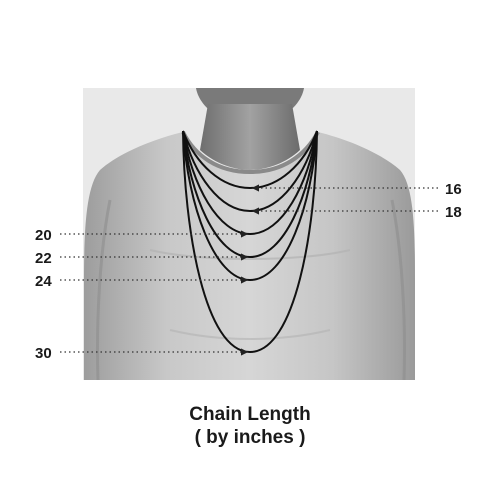  I want to click on label-20: 20, so click(43, 235).